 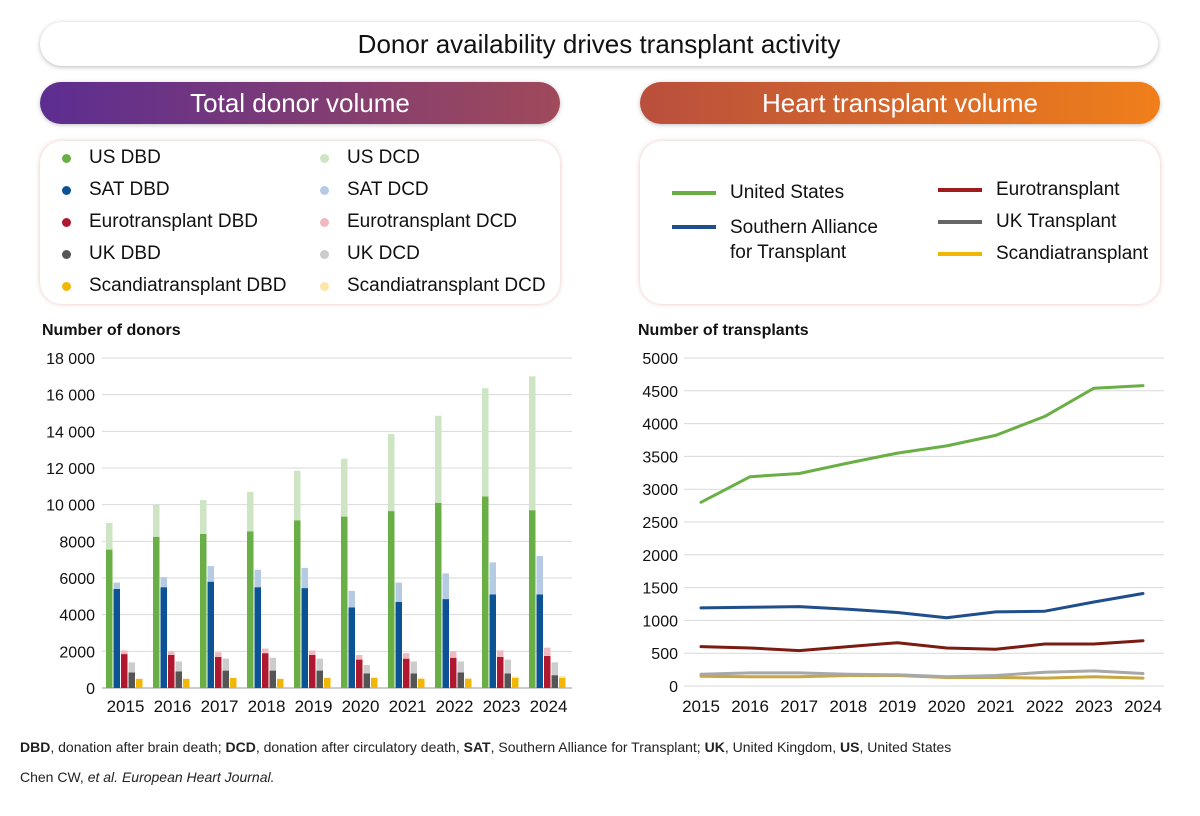 What do you see at coordinates (257, 578) in the screenshot?
I see `bar-sat-dcd-2018` at bounding box center [257, 578].